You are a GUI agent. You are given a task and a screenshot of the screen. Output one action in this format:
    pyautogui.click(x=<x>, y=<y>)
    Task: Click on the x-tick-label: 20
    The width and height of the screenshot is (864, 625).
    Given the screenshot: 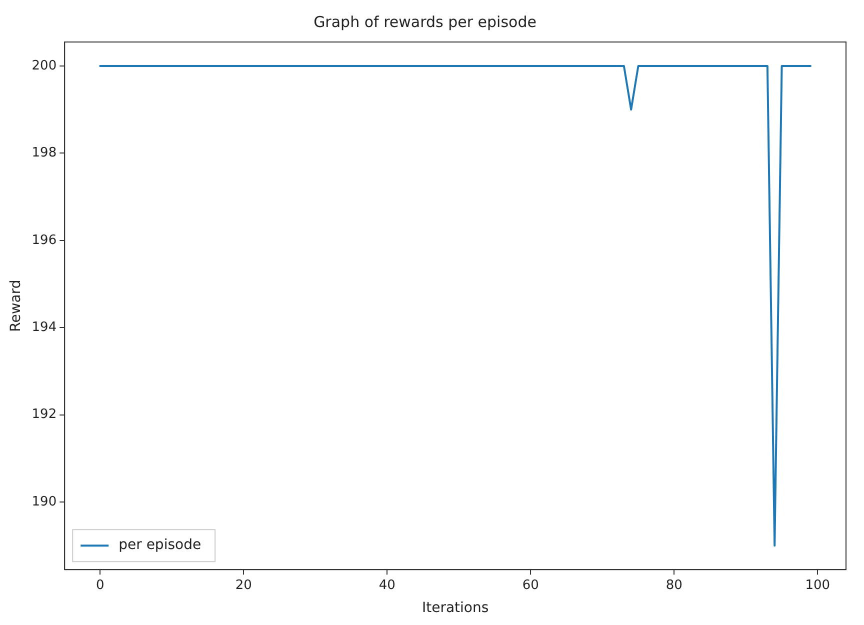 What is the action you would take?
    pyautogui.click(x=243, y=585)
    